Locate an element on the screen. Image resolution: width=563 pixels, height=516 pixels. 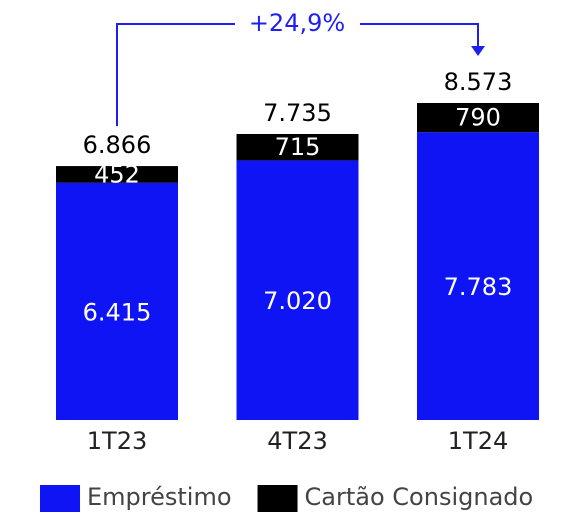
legend-label: Empréstimo is located at coordinates (159, 497).